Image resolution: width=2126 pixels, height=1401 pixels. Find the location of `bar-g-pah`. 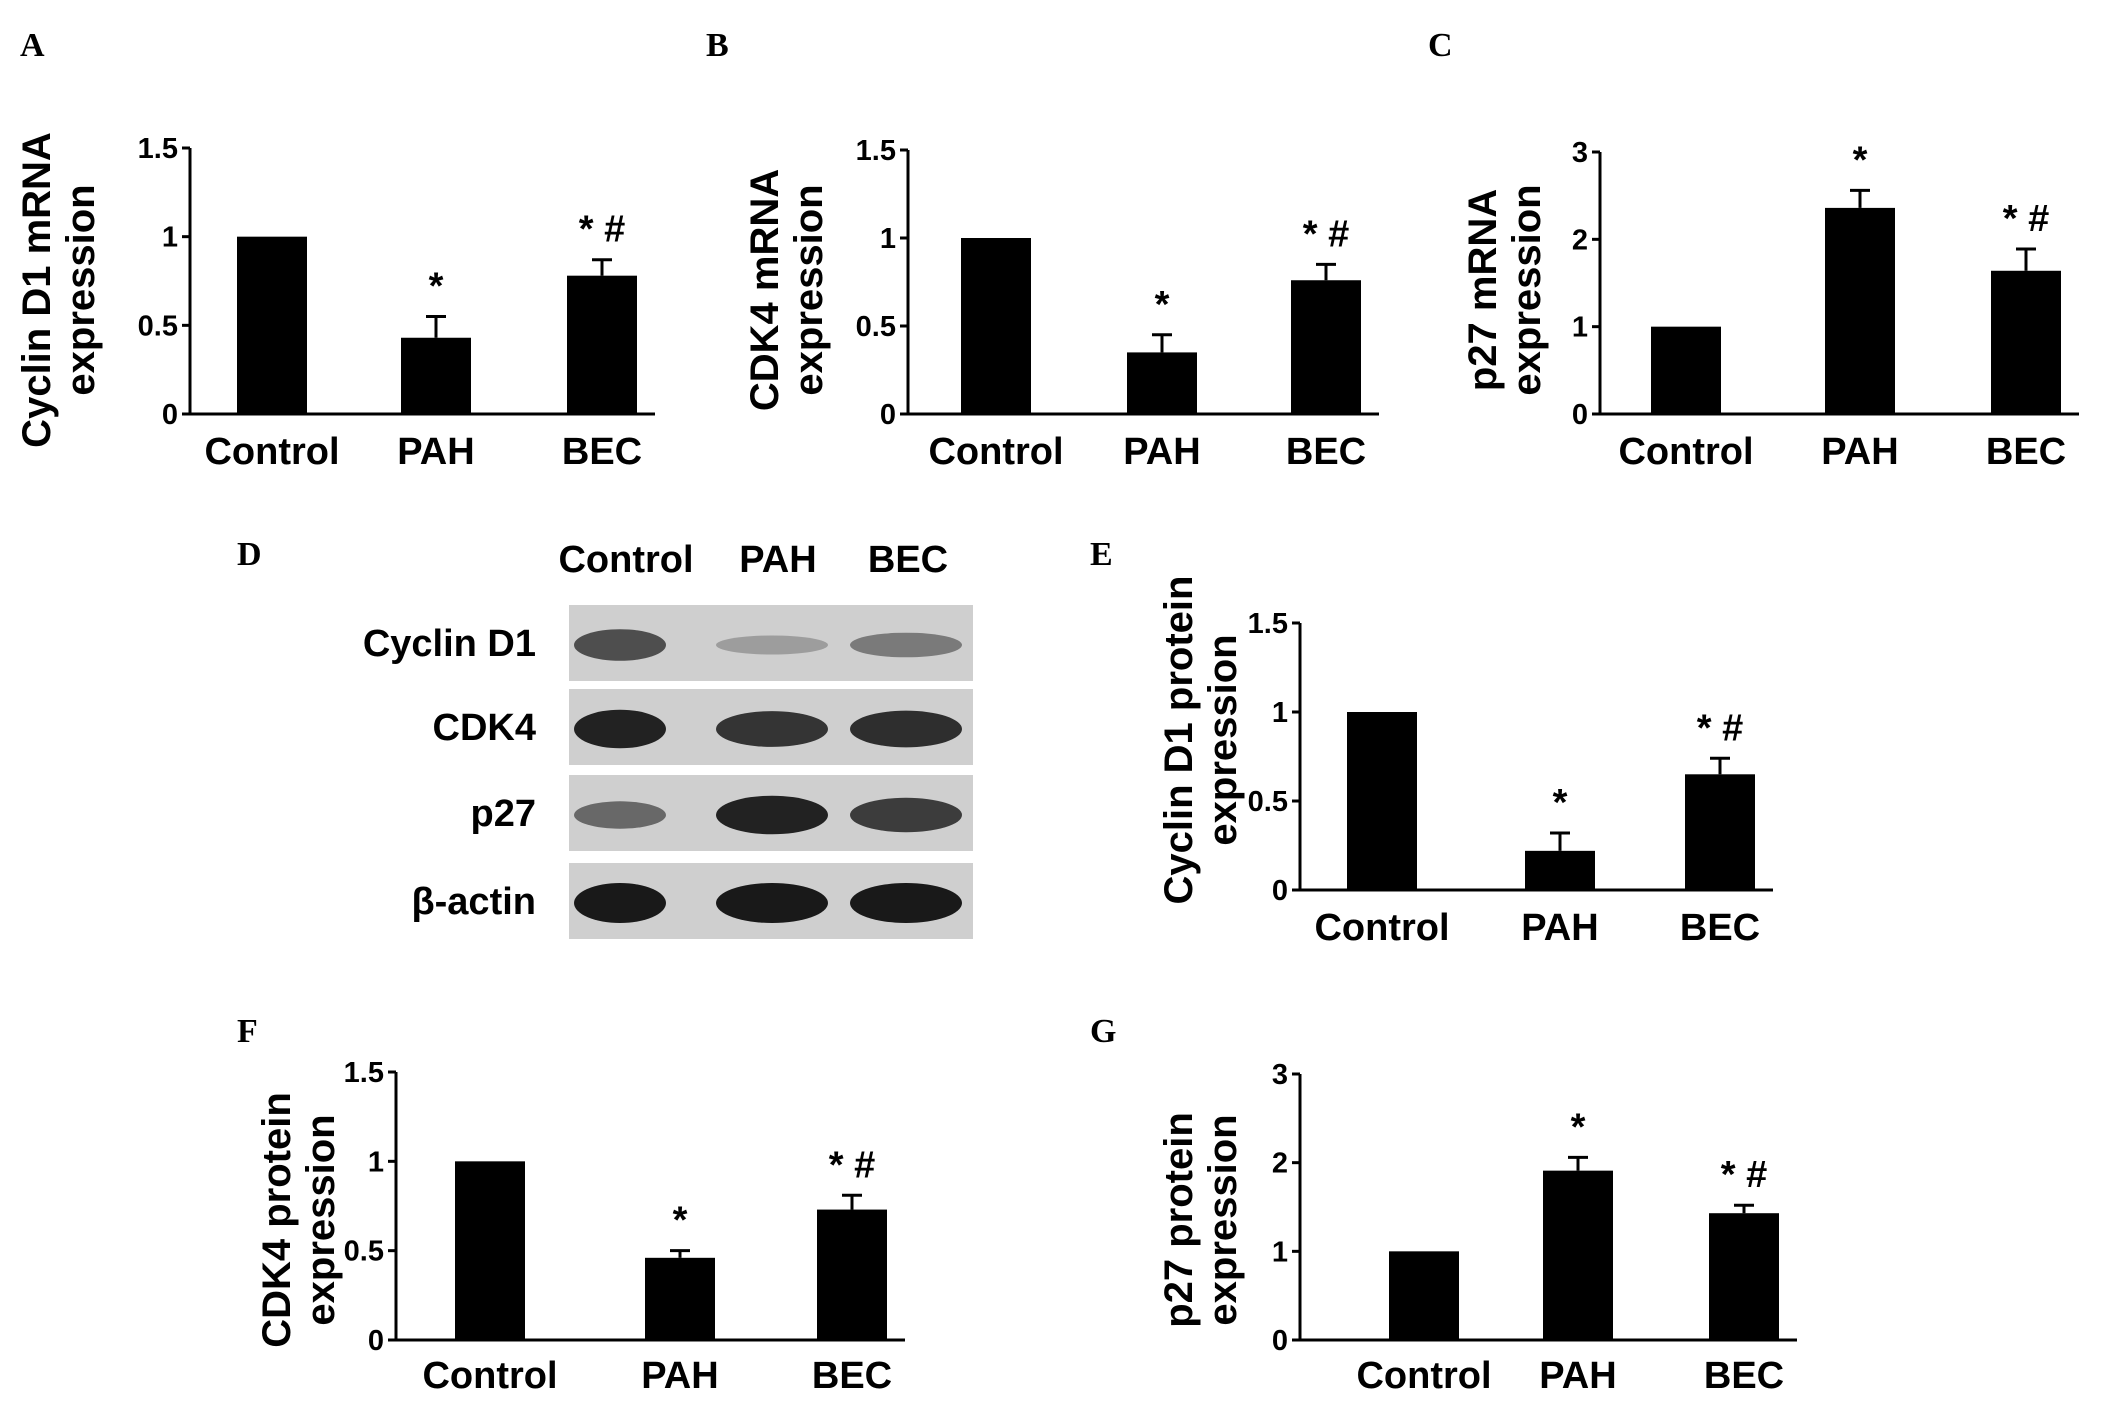

bar-g-pah is located at coordinates (1578, 1255).